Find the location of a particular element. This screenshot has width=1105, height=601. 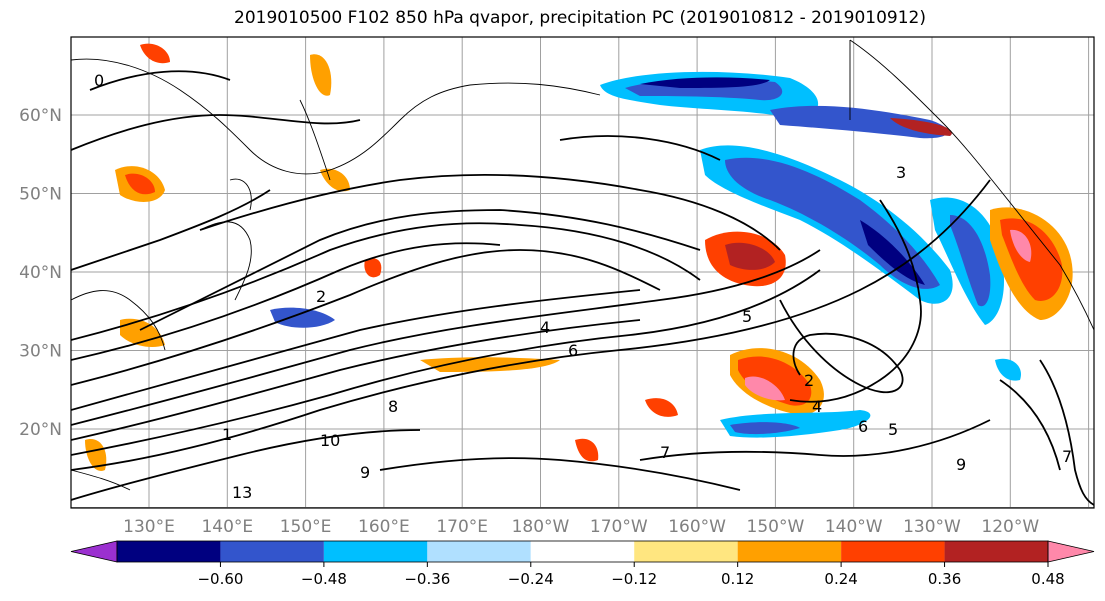

latitude-labels: 60°N 50°N 40°N 30°N 20°N is located at coordinates (40, 273).